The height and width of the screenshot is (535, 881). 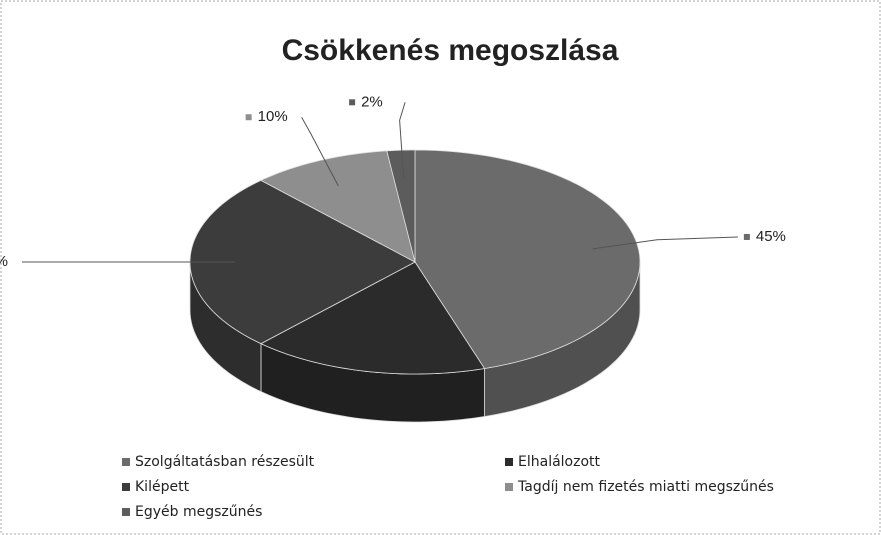 I want to click on legend-label: Tagdíj nem fizetés miatti megszűnés, so click(x=645, y=487).